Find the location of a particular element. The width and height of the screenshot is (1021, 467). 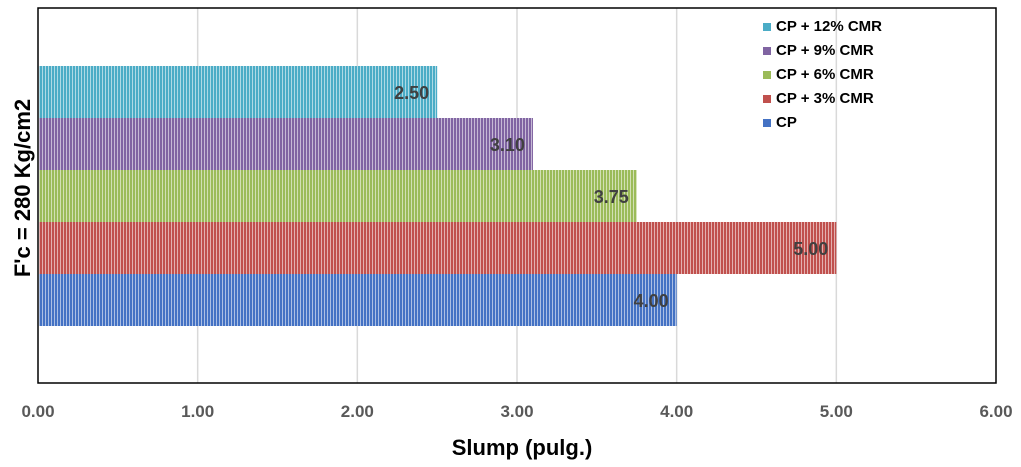

x-tick-label: 1.00 is located at coordinates (197, 411).